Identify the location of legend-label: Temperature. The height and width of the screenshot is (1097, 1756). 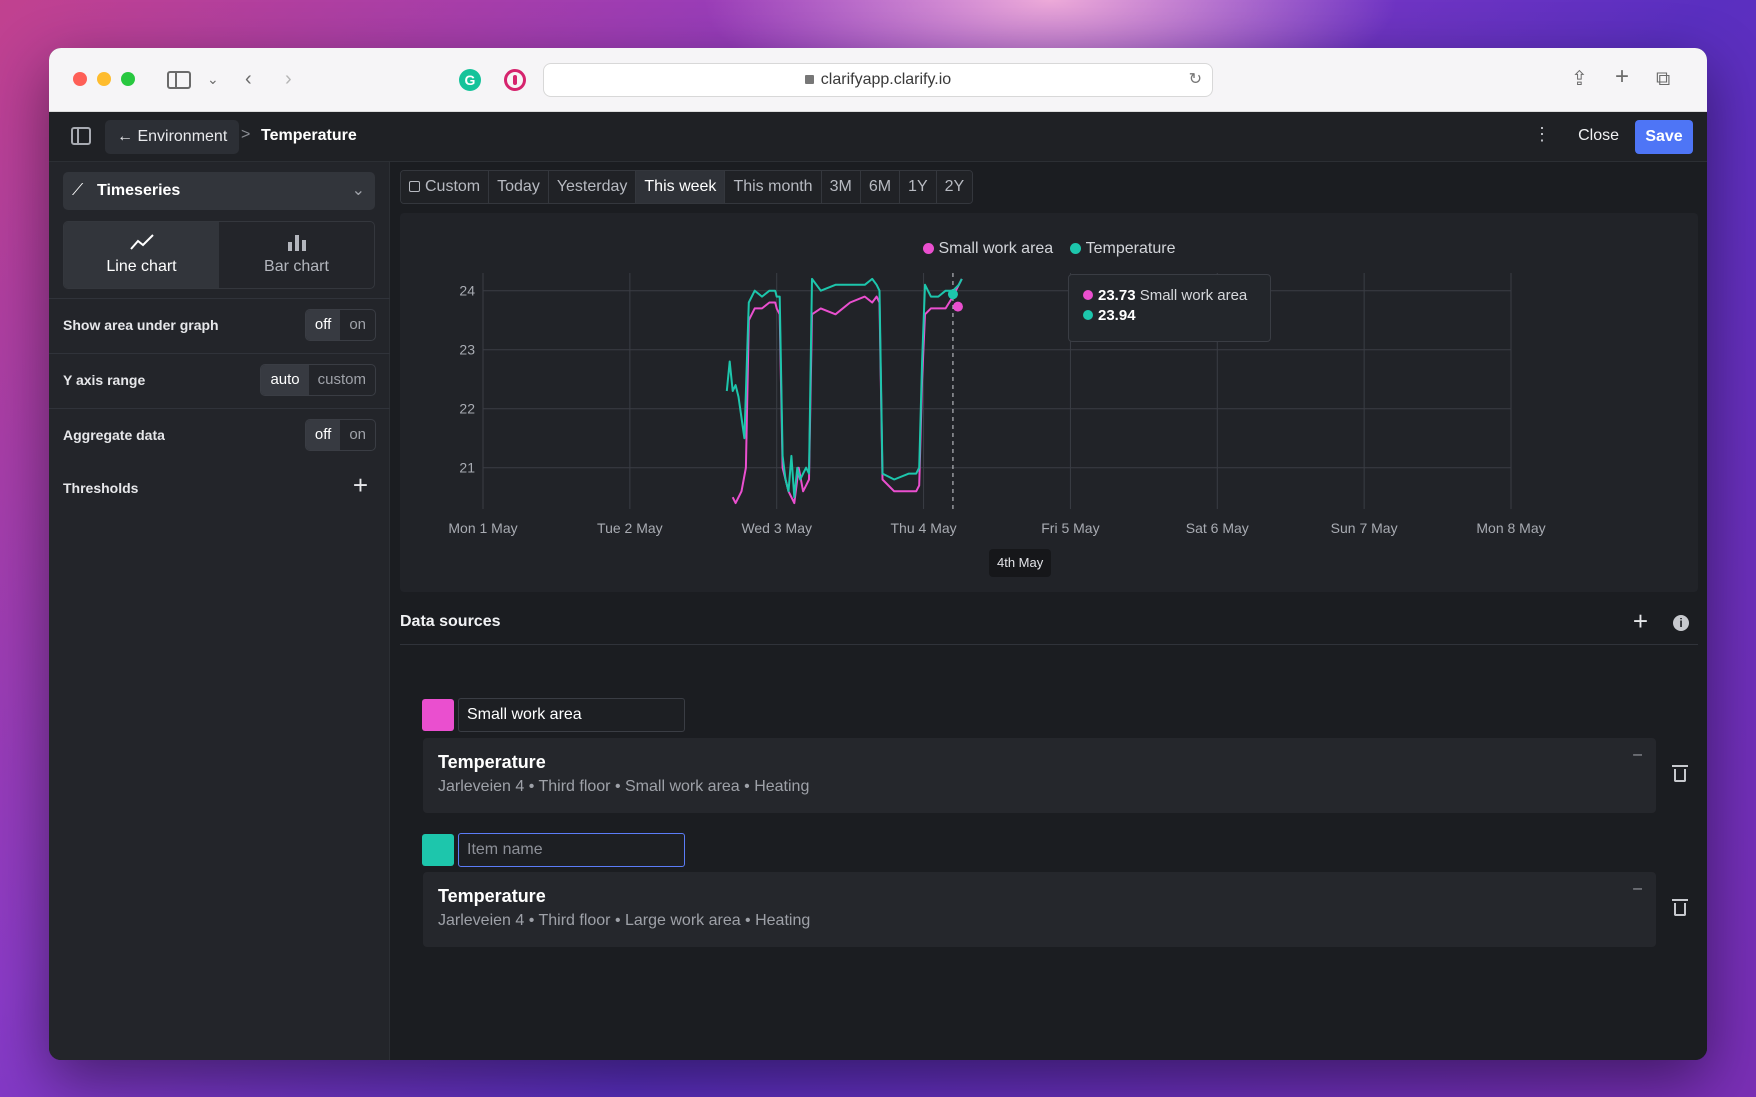
(1130, 248).